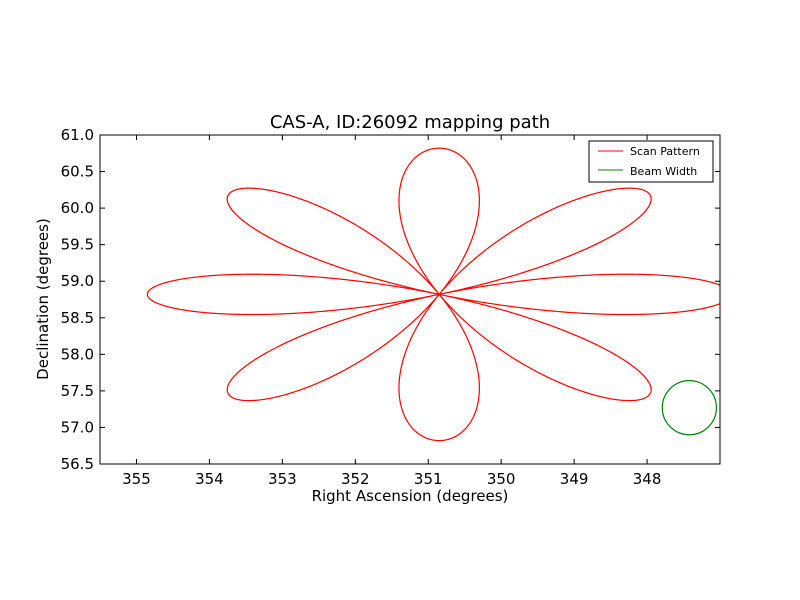  Describe the element at coordinates (501, 479) in the screenshot. I see `x-tick-label: 350` at that location.